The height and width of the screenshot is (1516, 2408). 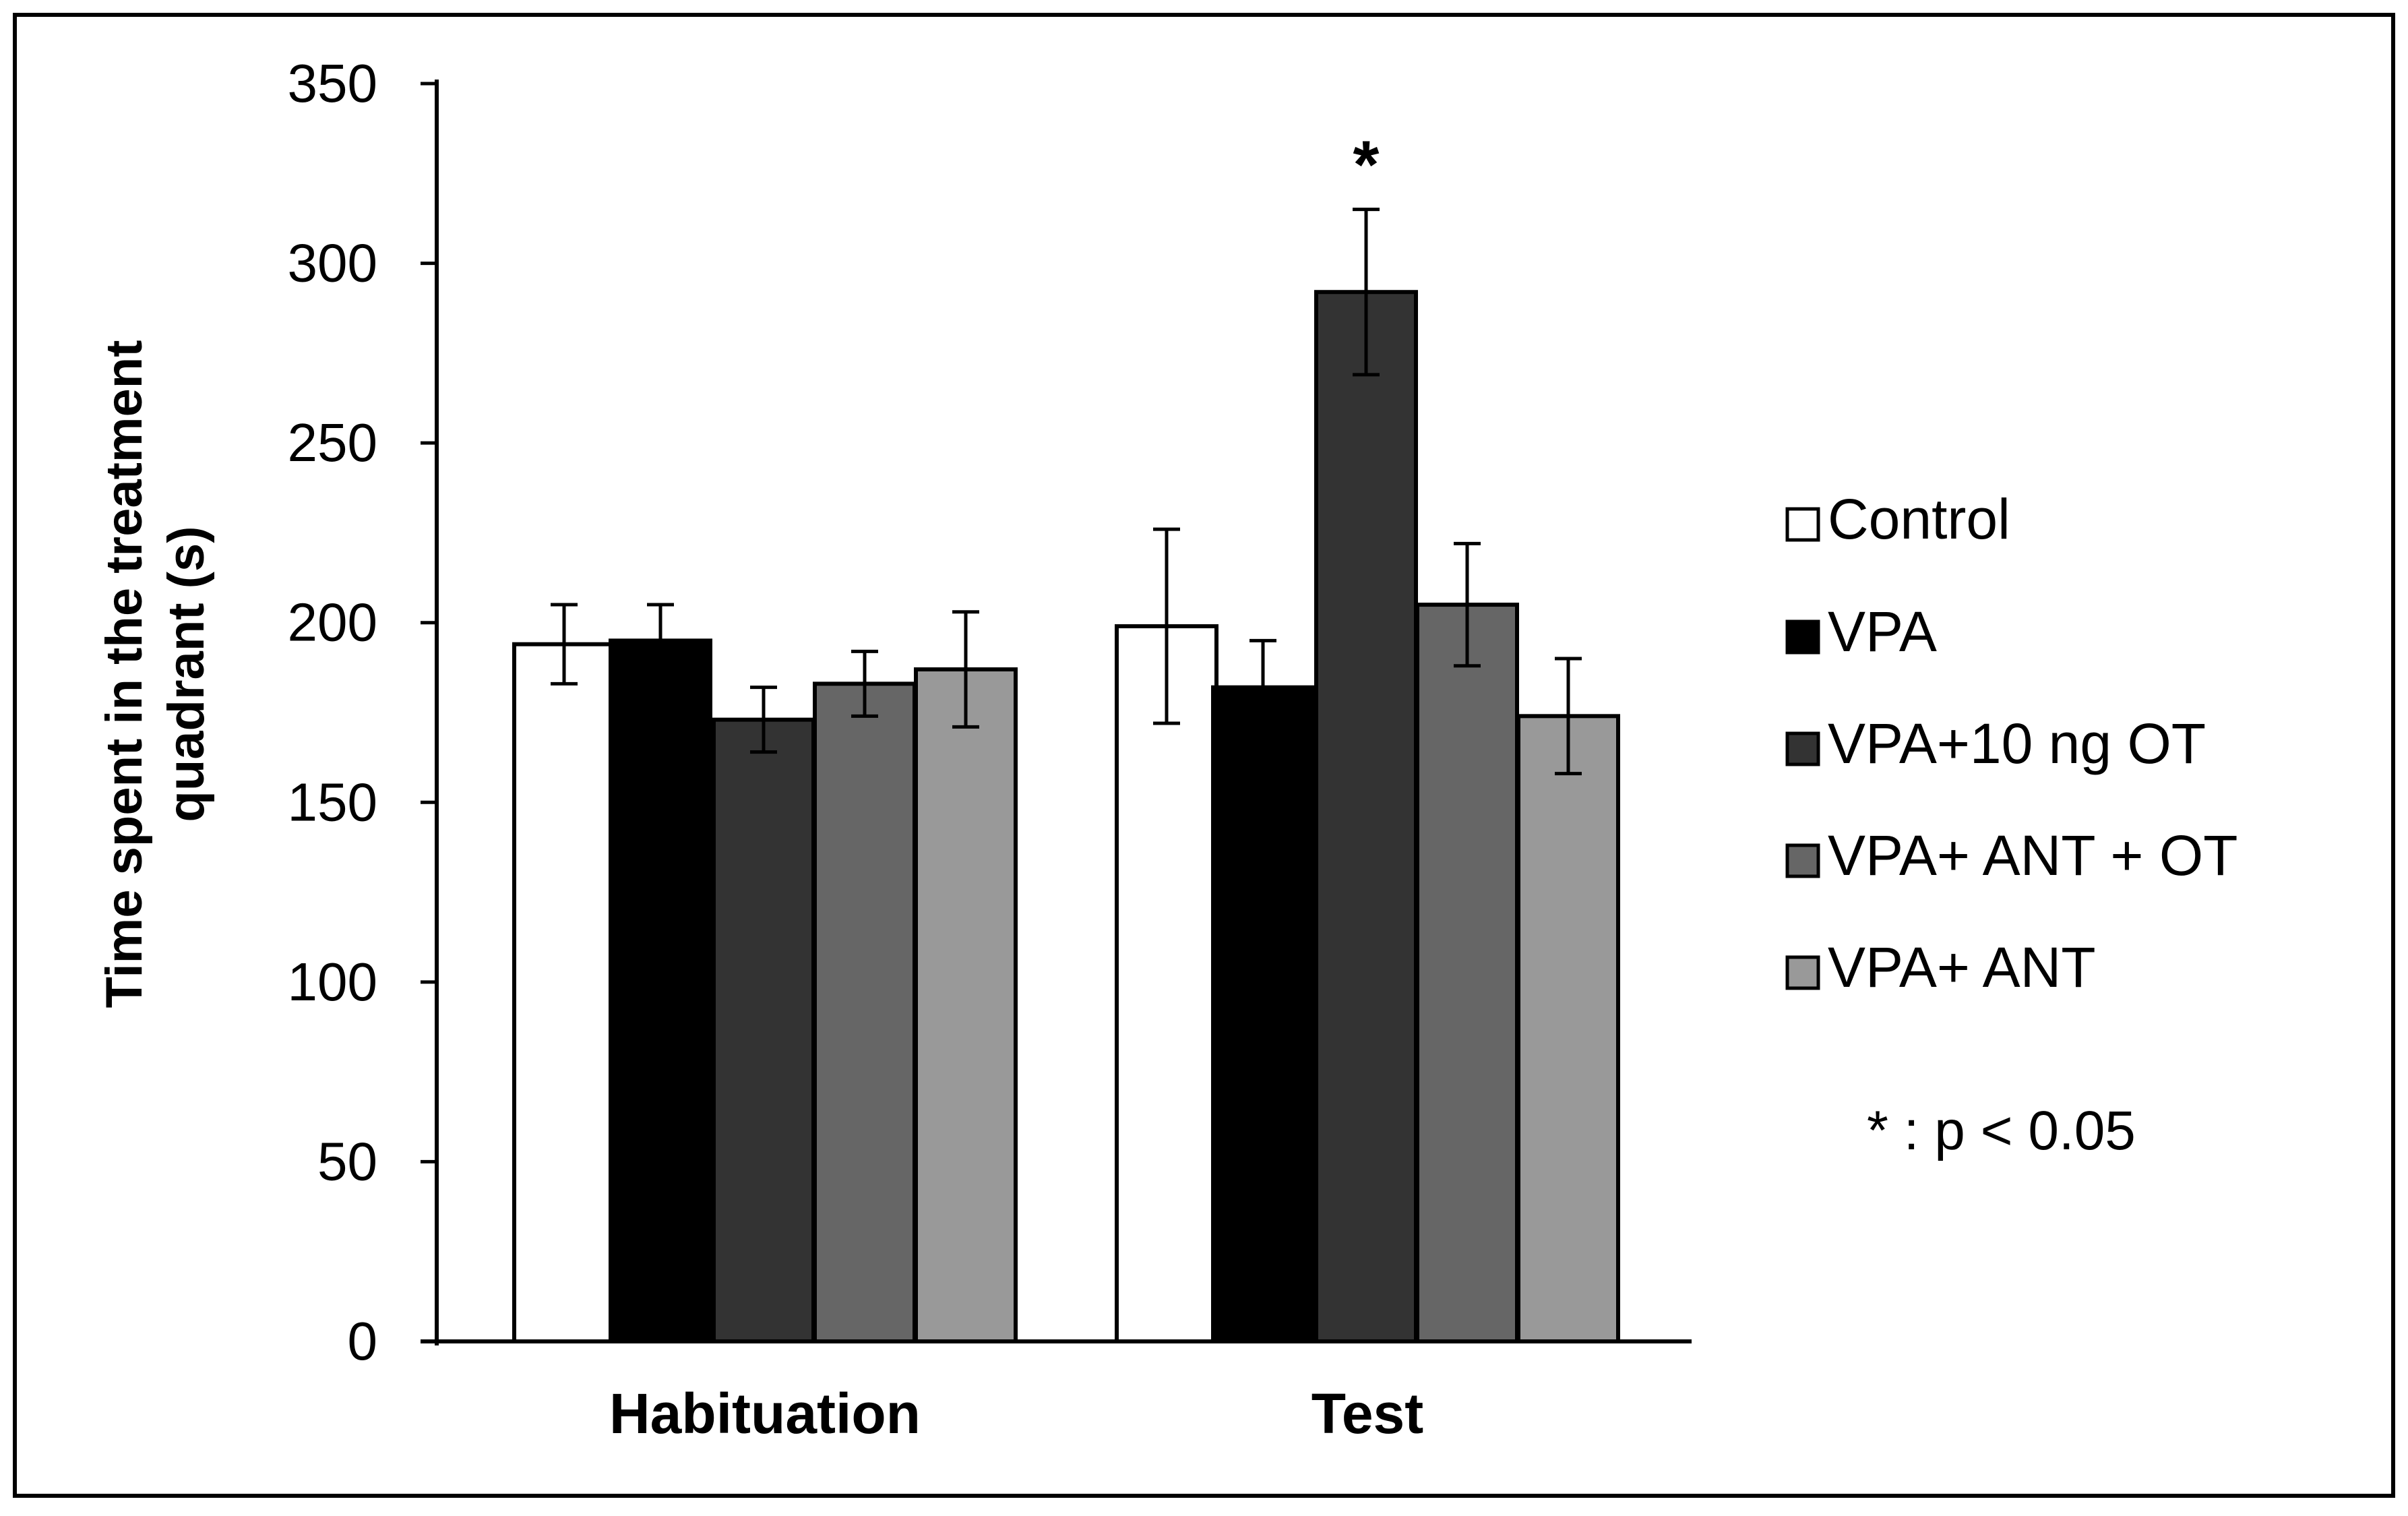 I want to click on legend-item-vpa-ant: VPA+ ANT, so click(x=1940, y=967).